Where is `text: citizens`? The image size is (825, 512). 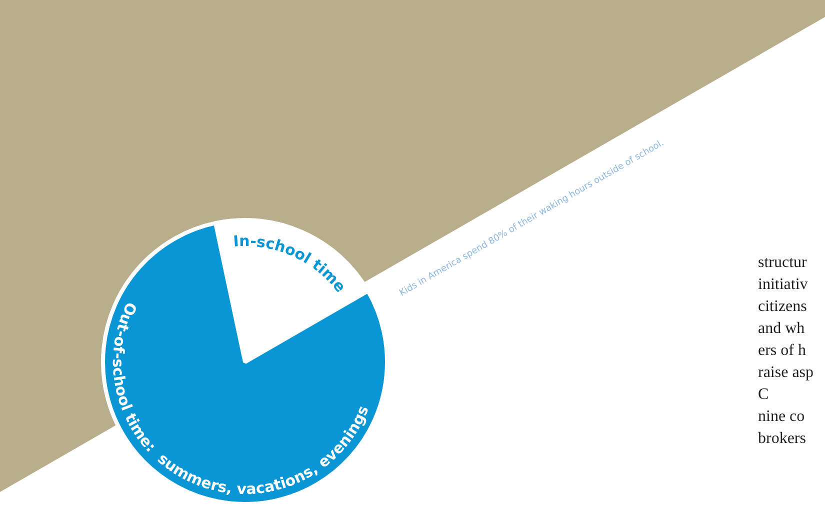
text: citizens is located at coordinates (783, 307).